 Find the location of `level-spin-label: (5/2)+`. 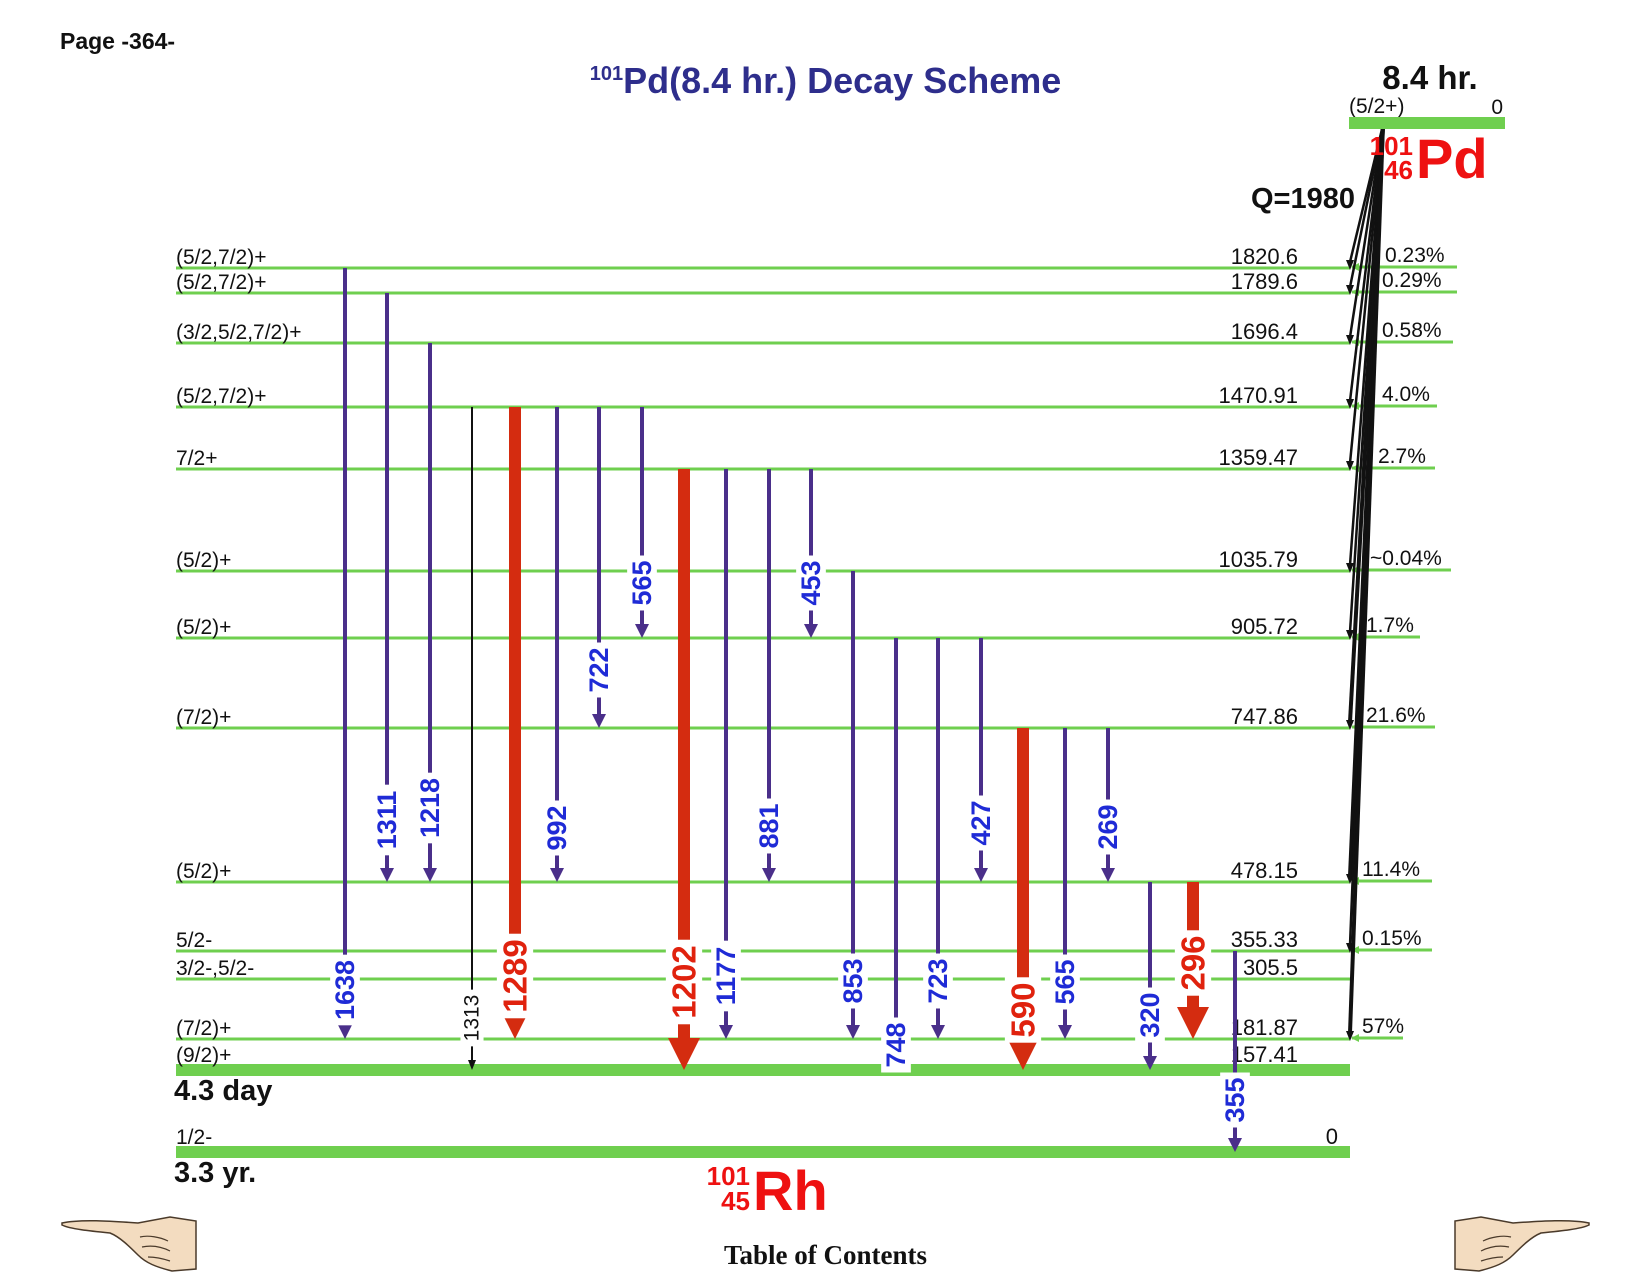

level-spin-label: (5/2)+ is located at coordinates (203, 871).